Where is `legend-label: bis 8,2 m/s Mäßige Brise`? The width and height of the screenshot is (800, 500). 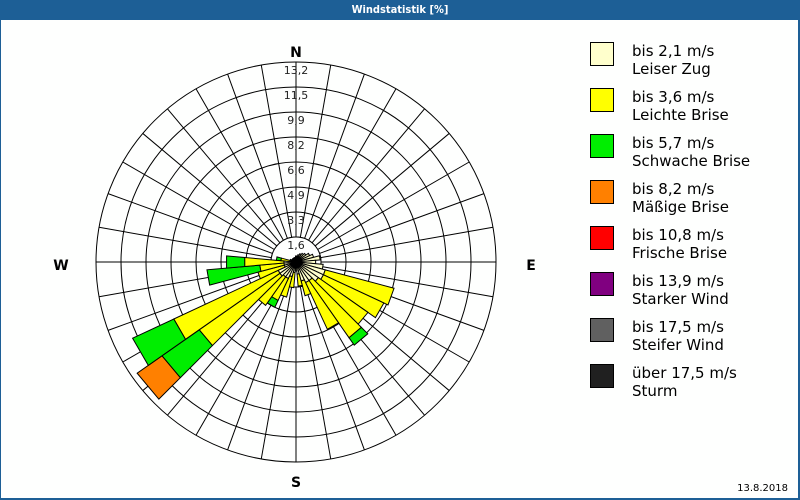 legend-label: bis 8,2 m/s Mäßige Brise is located at coordinates (680, 198).